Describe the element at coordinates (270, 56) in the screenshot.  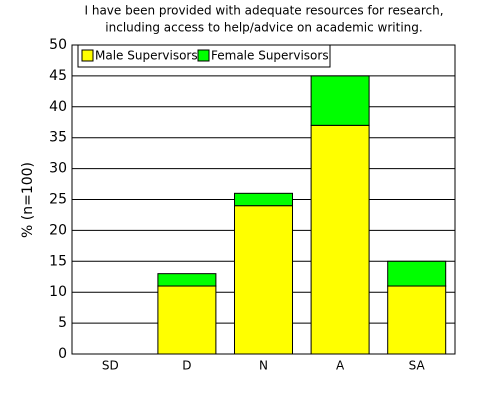
I see `legend-label: Female Supervisors` at that location.